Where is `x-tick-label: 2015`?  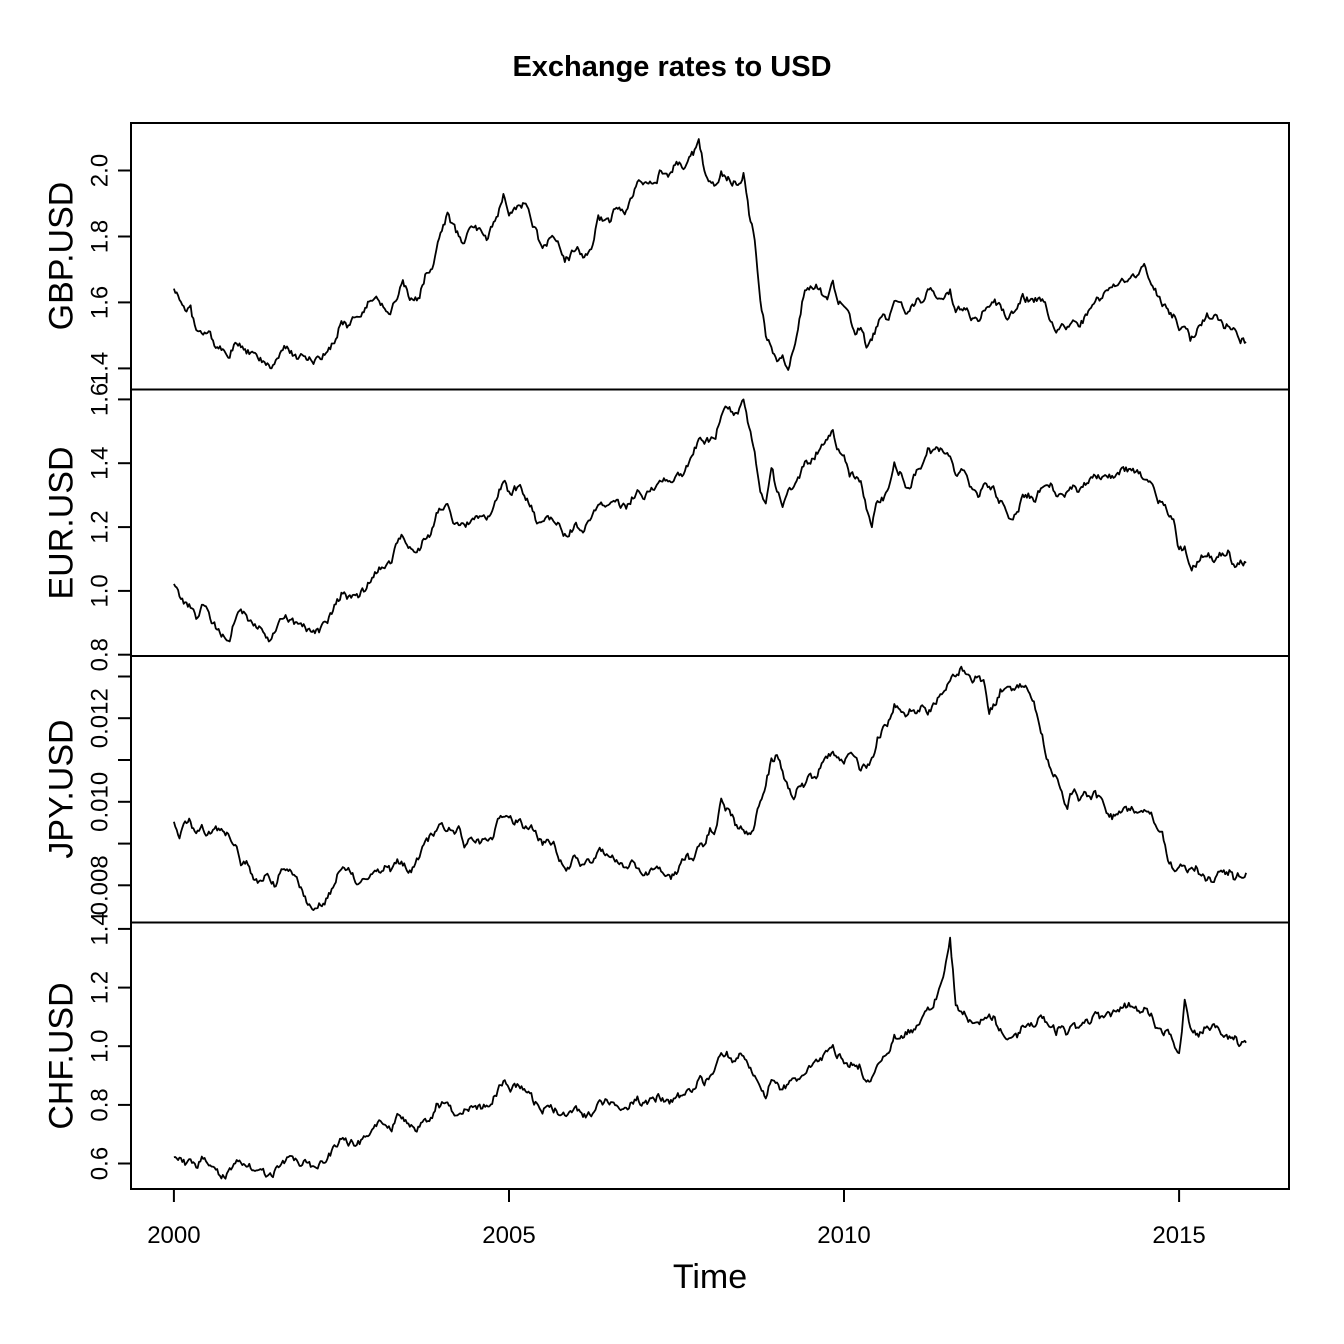
x-tick-label: 2015 is located at coordinates (1178, 1235).